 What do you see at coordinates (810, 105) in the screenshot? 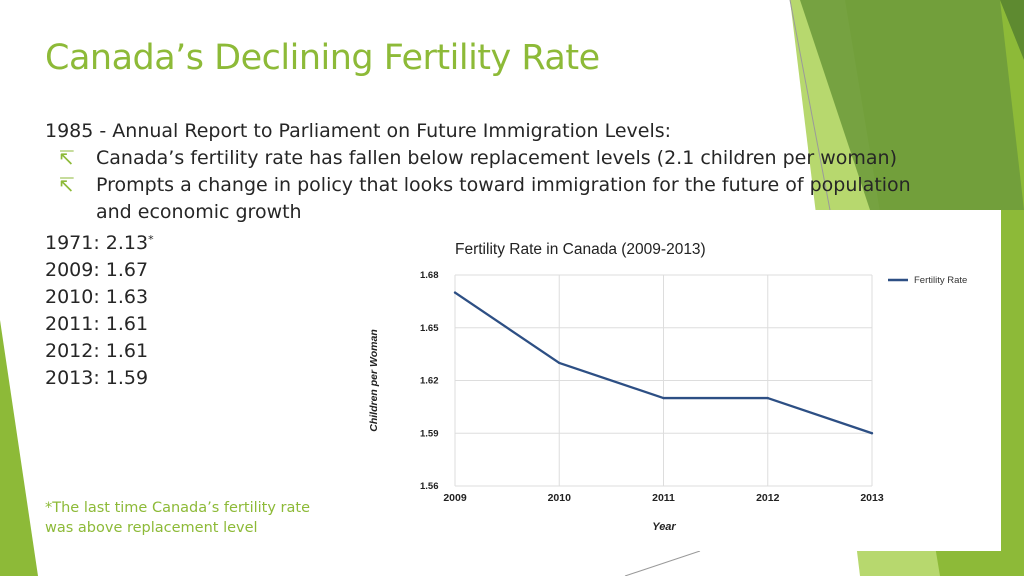
I see `right-thin-line` at bounding box center [810, 105].